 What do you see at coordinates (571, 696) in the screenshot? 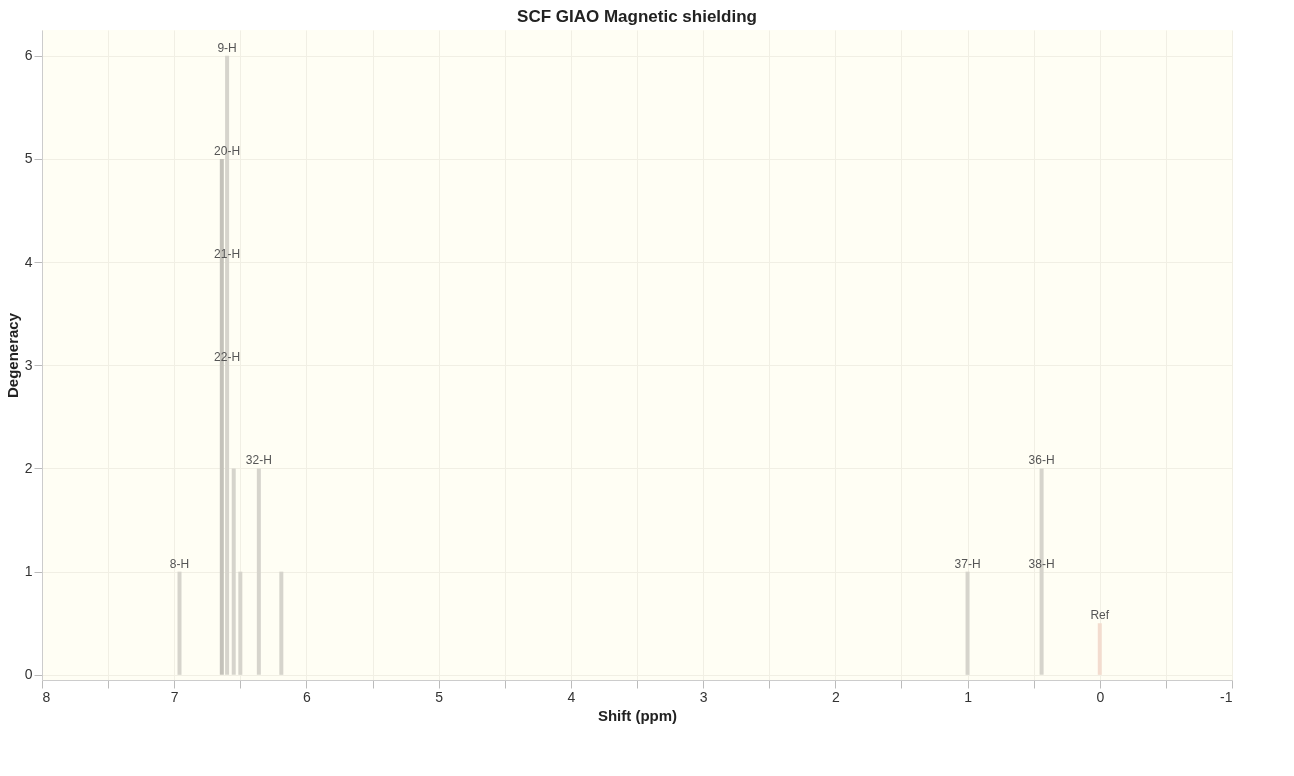
I see `x-tick-label: 4` at bounding box center [571, 696].